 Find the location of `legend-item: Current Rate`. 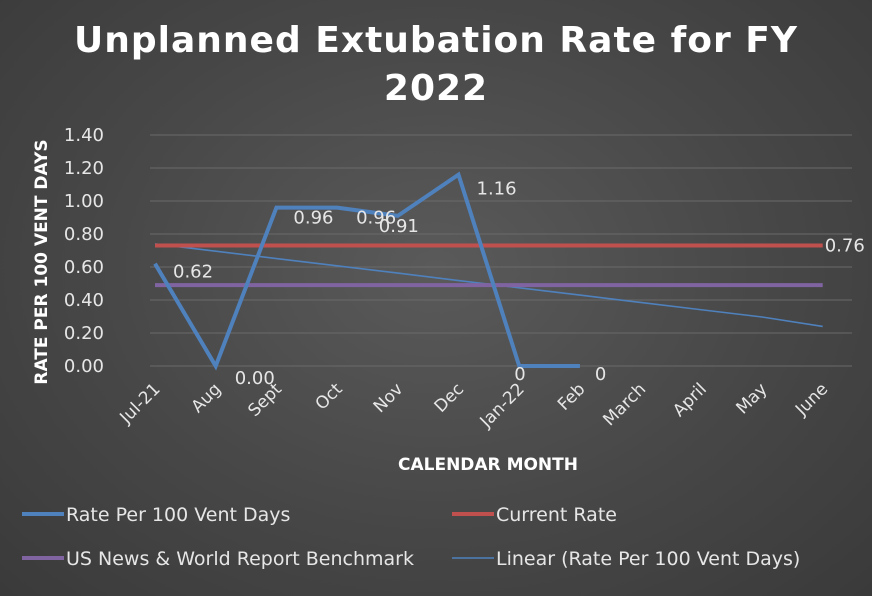

legend-item: Current Rate is located at coordinates (534, 515).